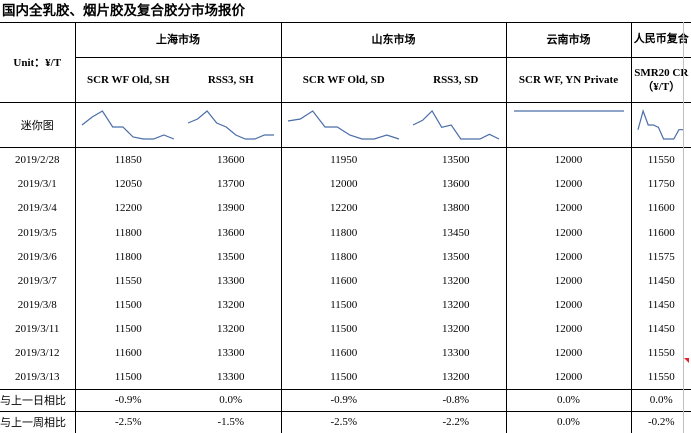 The width and height of the screenshot is (691, 433). I want to click on sparkline-label: 迷你图, so click(38, 125).